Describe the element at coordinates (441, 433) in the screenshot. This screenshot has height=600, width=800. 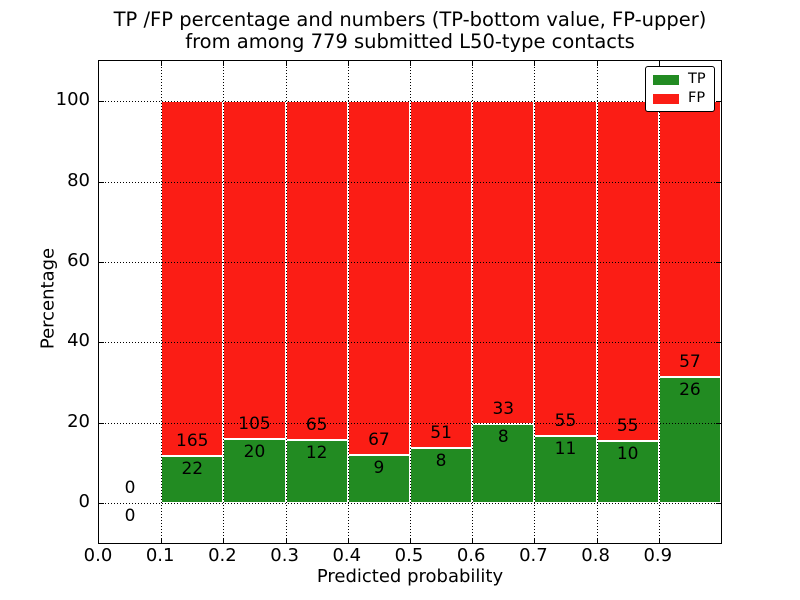
I see `fp-count-label: 51` at that location.